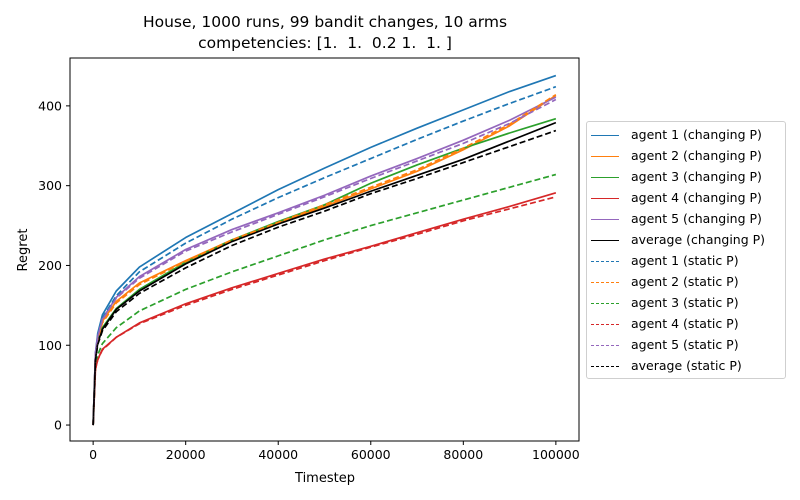  I want to click on legend-label: agent 1 (changing P), so click(696, 134).